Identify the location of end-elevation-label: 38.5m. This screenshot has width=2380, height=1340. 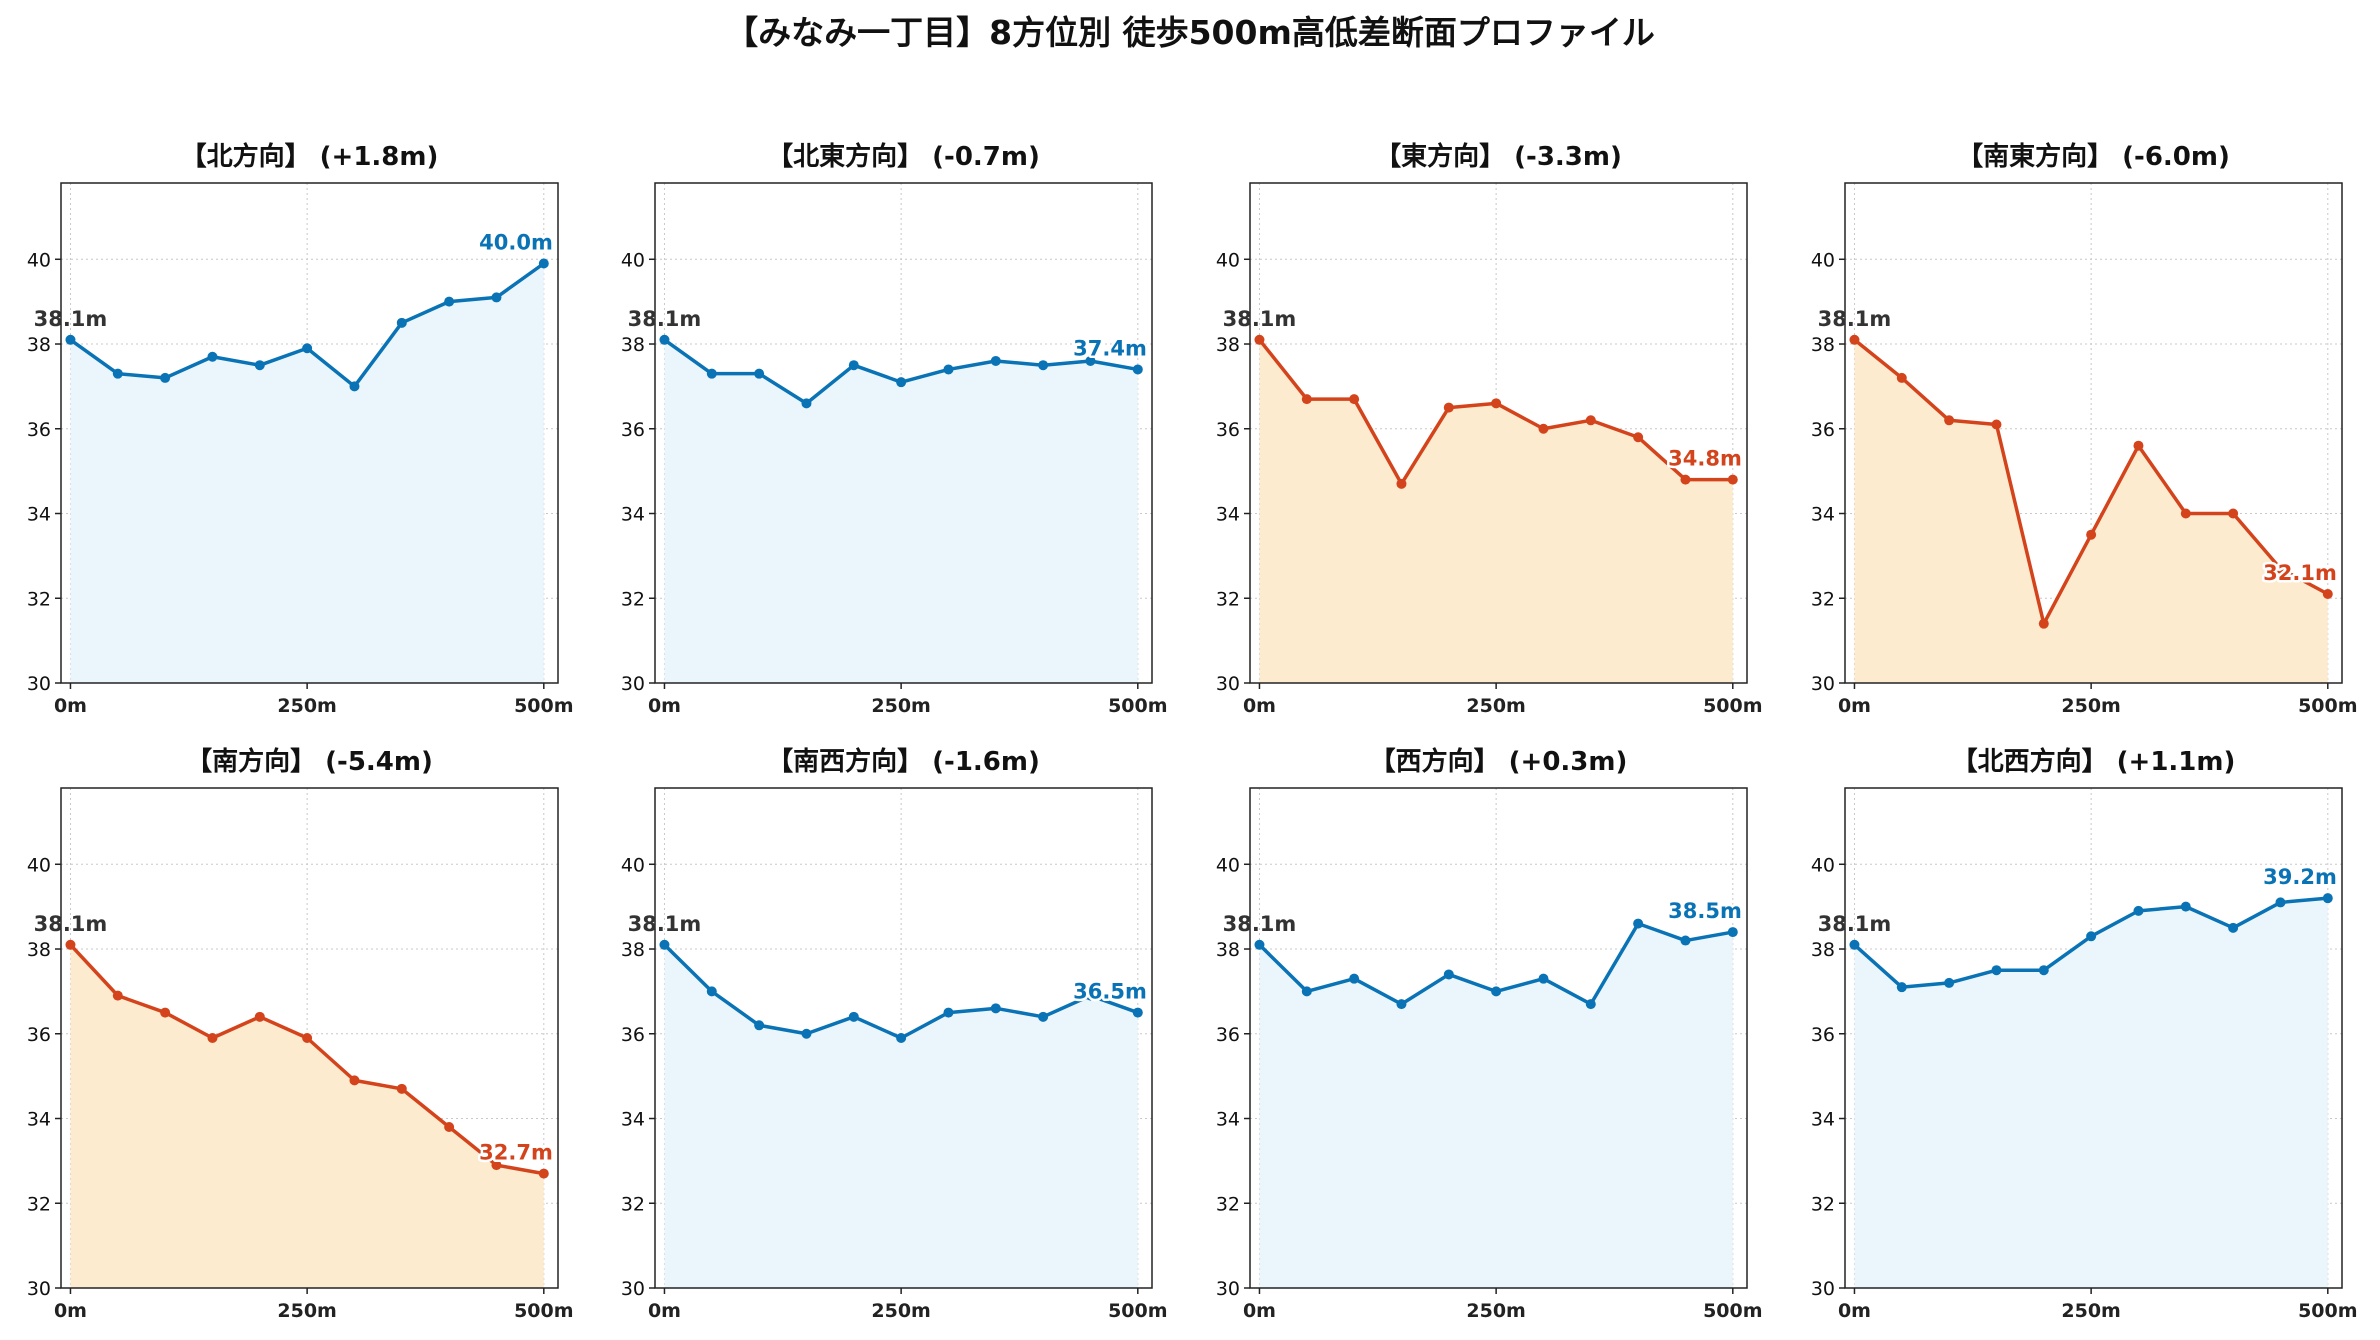
(1705, 911).